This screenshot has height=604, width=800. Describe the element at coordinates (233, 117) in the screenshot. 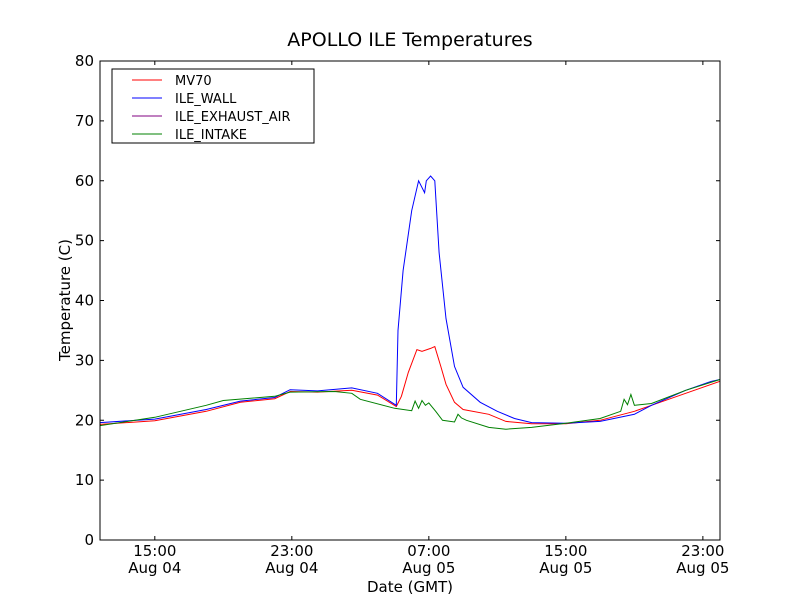

I see `legend-label: ILE_EXHAUST_AIR` at that location.